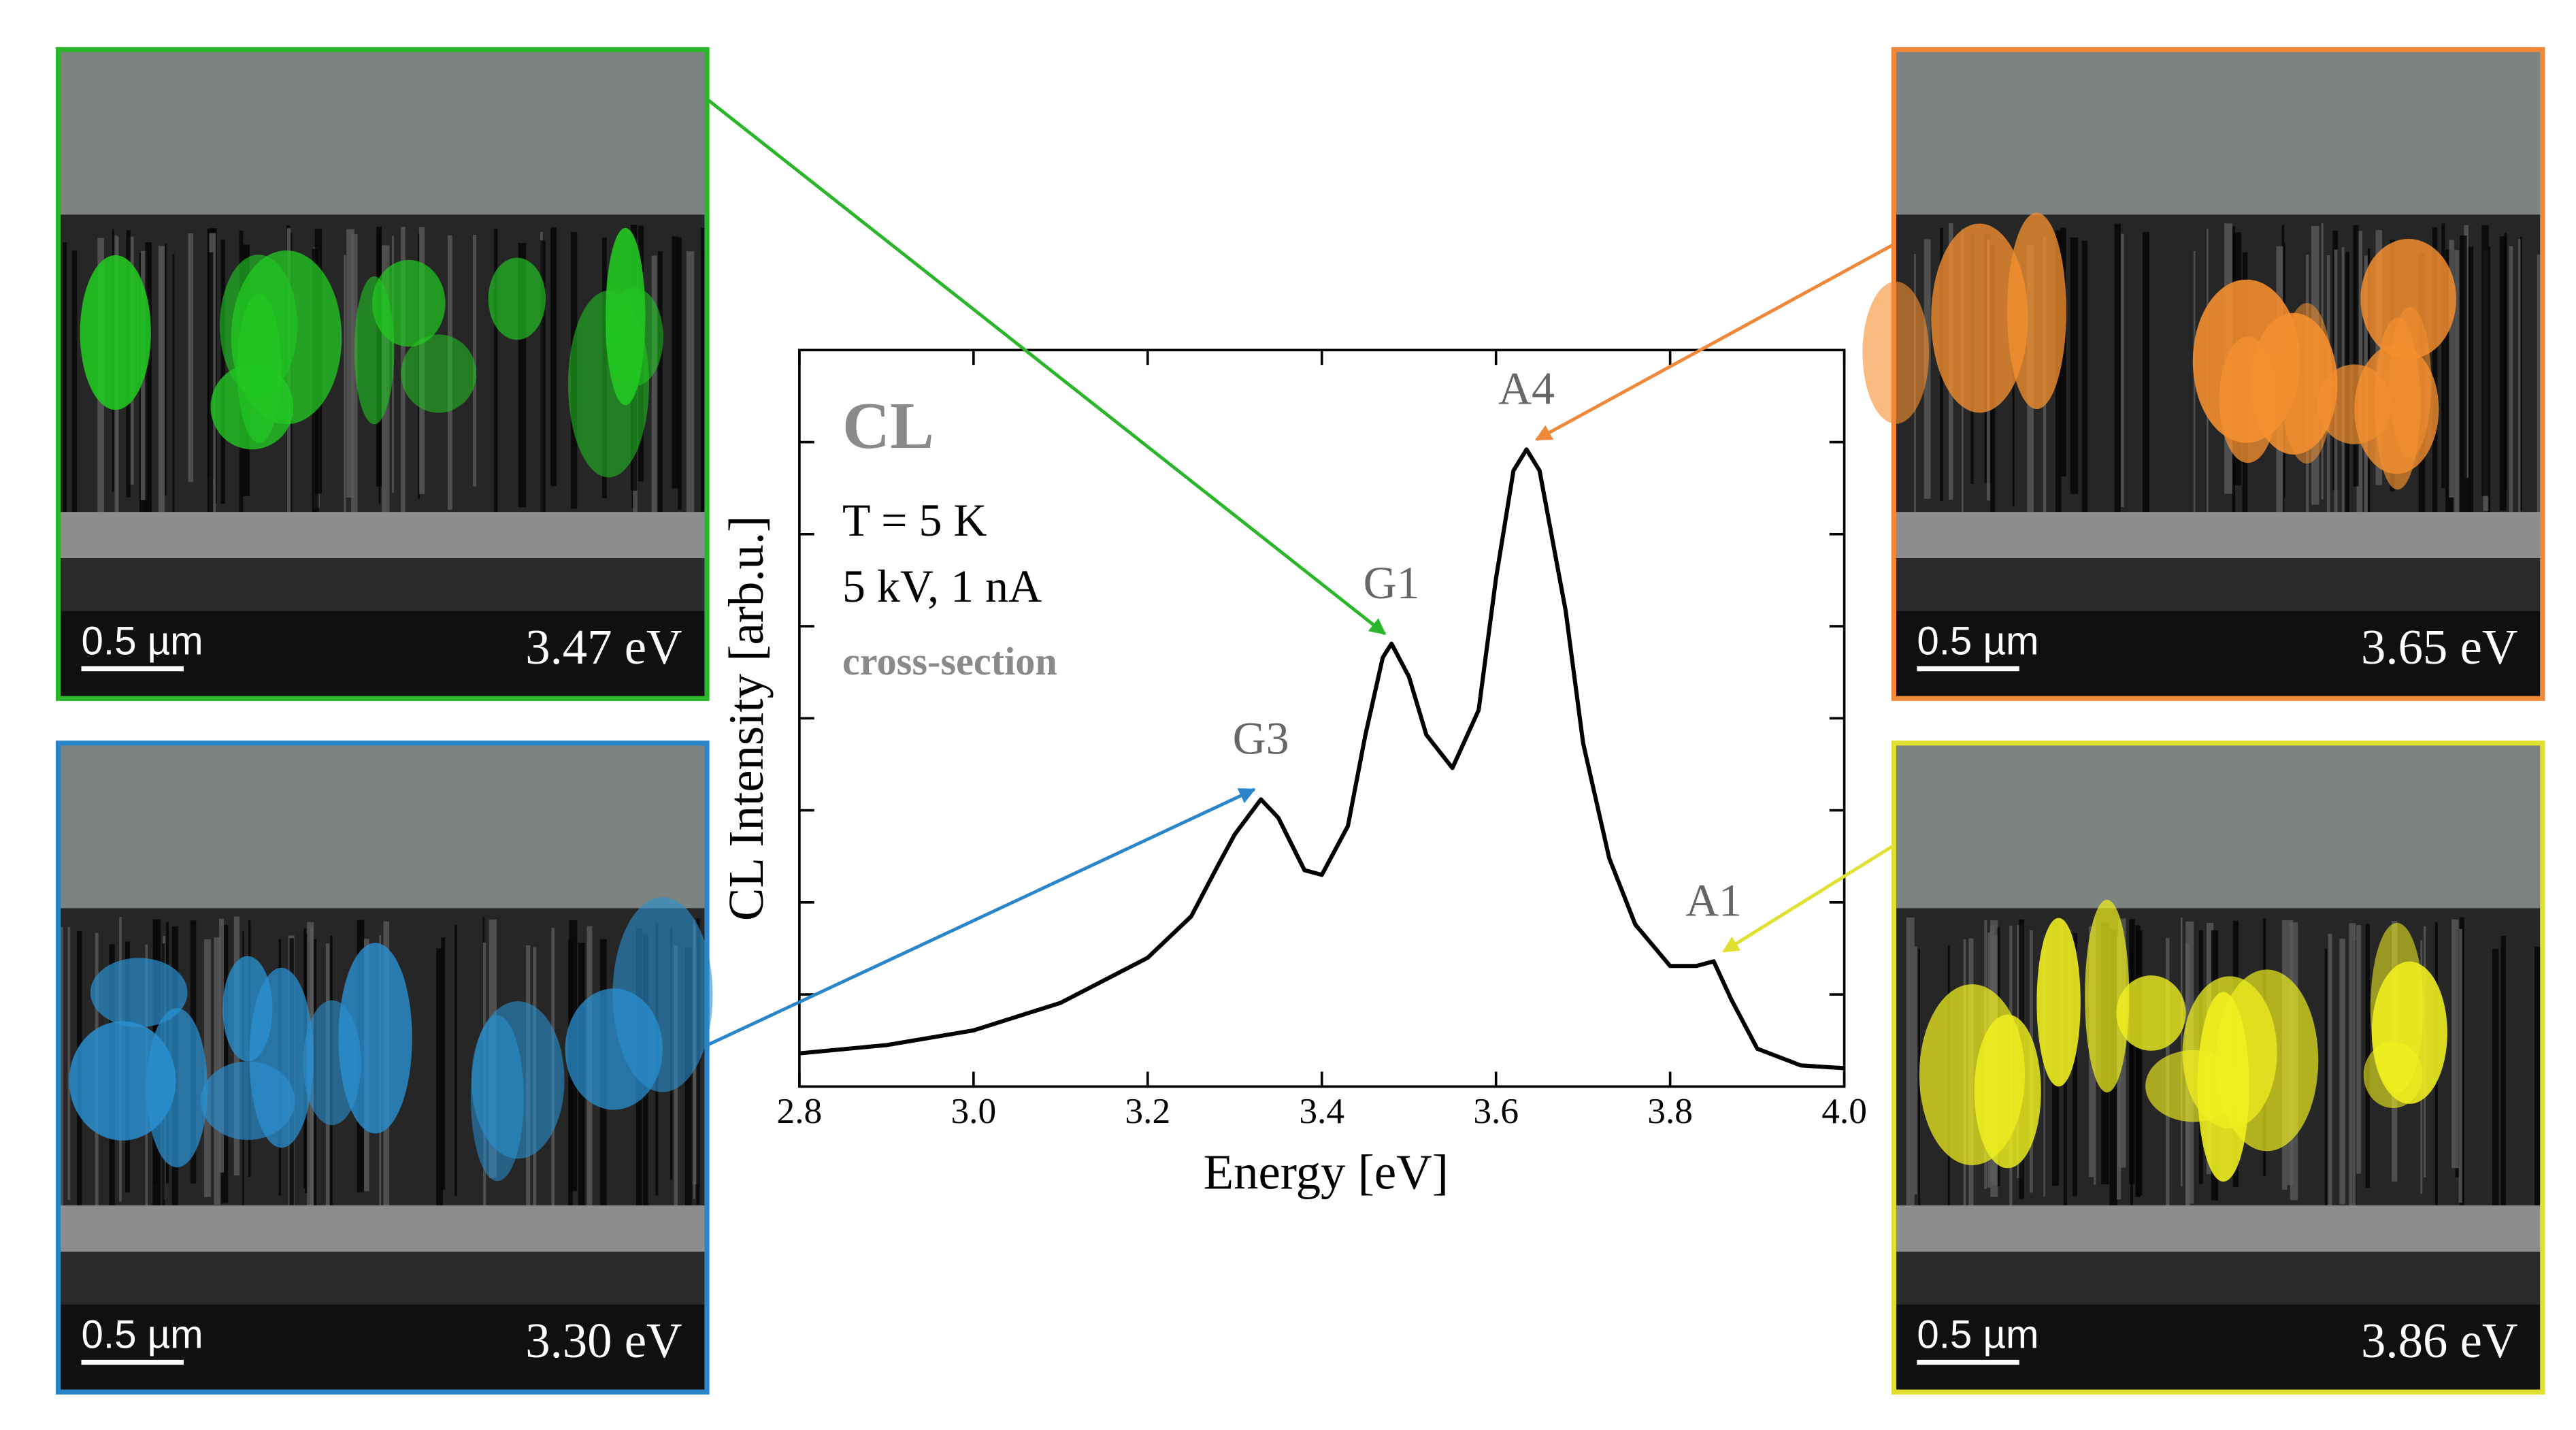  I want to click on x-tick-label: 3.6, so click(1496, 1111).